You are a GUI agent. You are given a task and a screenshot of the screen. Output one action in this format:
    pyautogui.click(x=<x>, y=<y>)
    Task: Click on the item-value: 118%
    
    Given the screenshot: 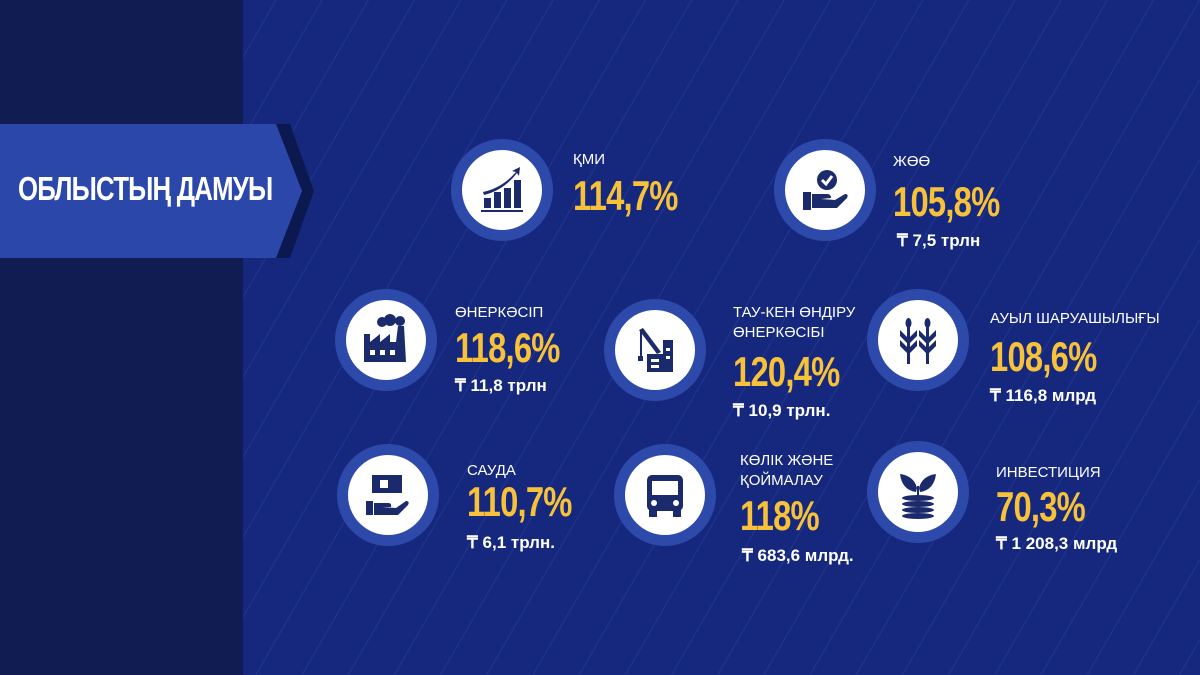 What is the action you would take?
    pyautogui.click(x=780, y=515)
    